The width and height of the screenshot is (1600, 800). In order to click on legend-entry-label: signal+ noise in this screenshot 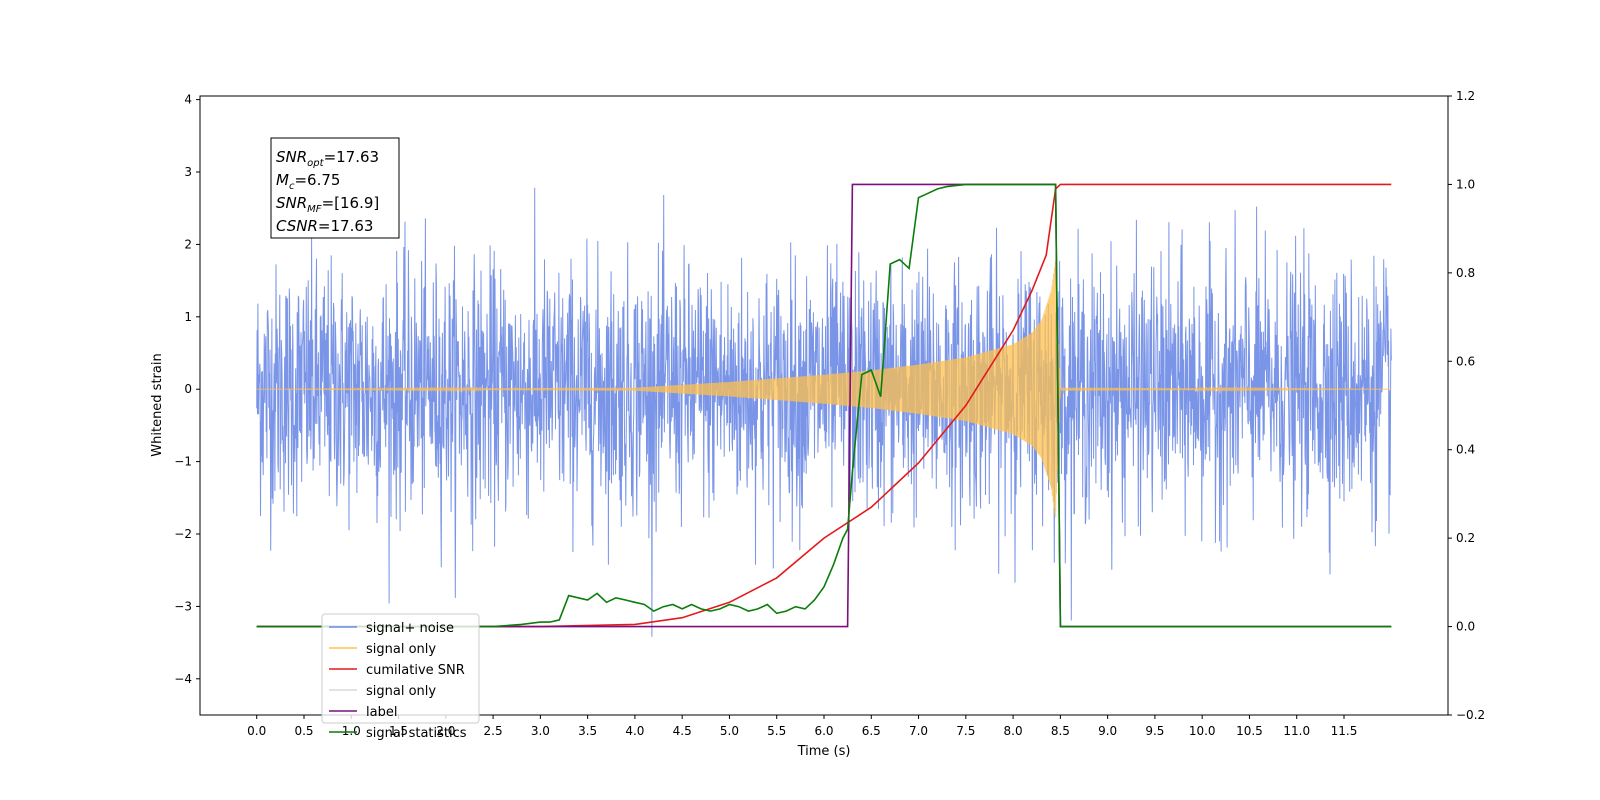, I will do `click(410, 628)`.